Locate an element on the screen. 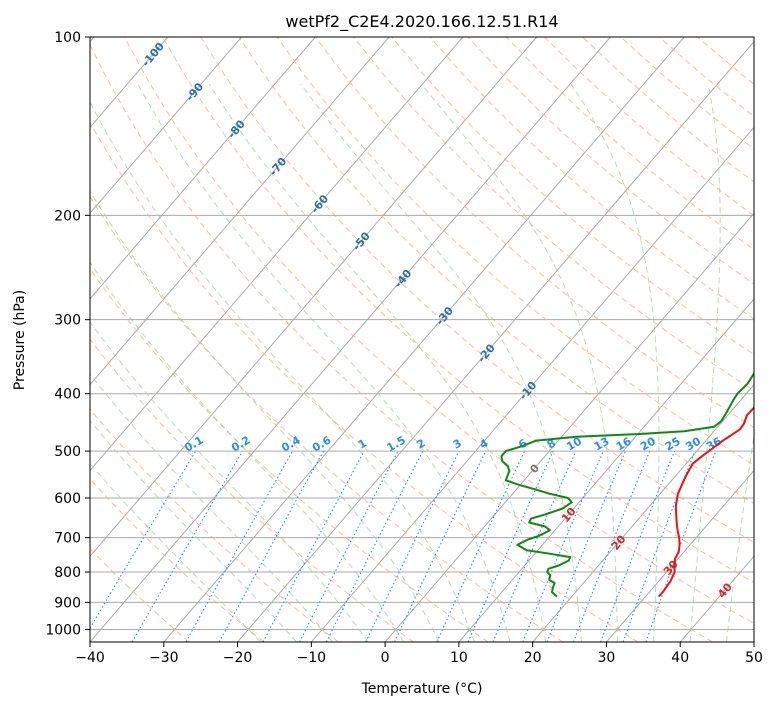 Image resolution: width=775 pixels, height=708 pixels. y-tick-label: 700 is located at coordinates (67, 539).